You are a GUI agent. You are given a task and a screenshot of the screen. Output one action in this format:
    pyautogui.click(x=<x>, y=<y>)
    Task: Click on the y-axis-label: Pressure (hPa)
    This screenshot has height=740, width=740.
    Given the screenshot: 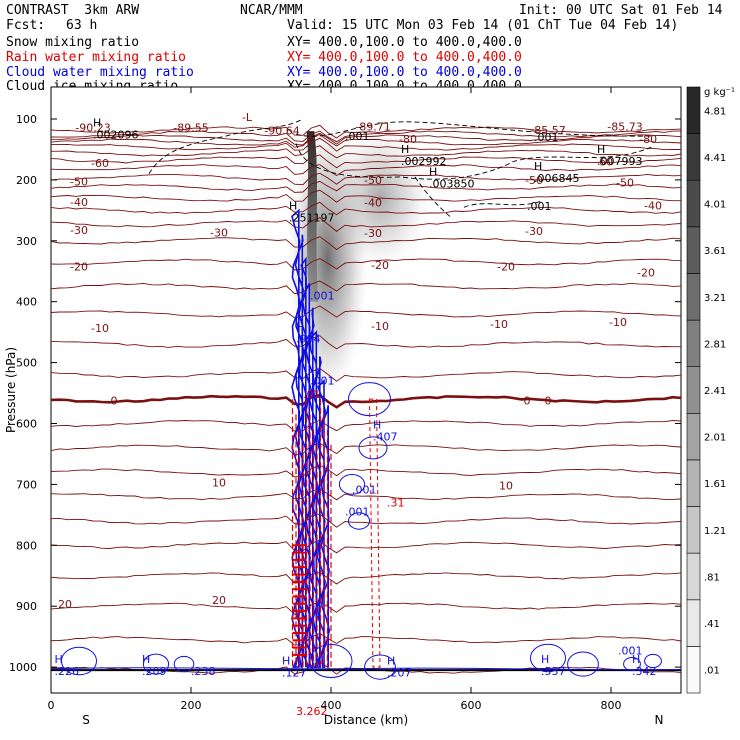 What is the action you would take?
    pyautogui.click(x=11, y=390)
    